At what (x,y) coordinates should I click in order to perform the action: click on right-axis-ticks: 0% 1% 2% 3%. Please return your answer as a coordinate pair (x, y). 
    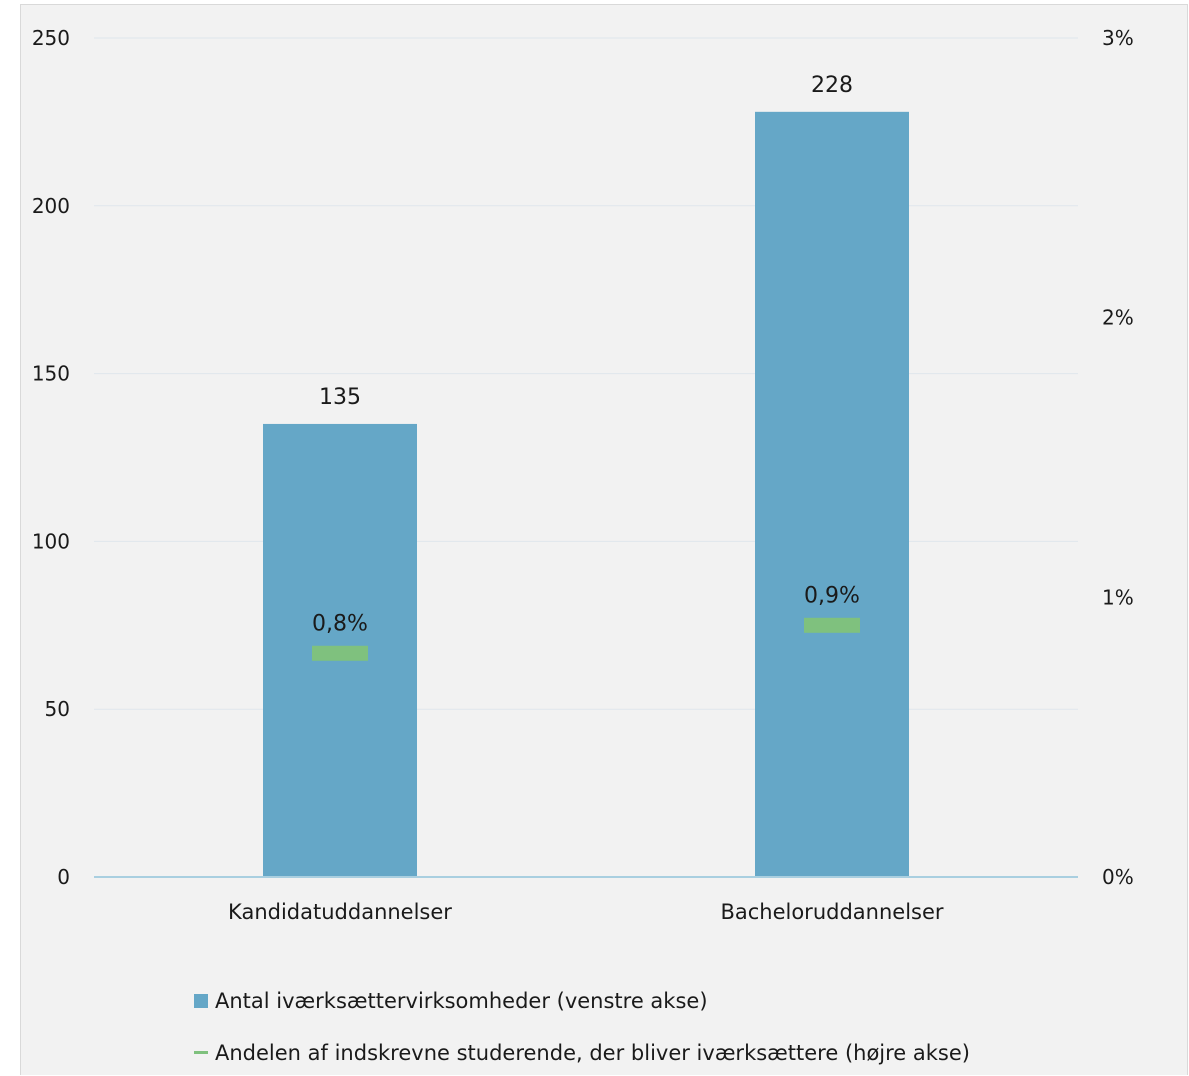
    Looking at the image, I should click on (1118, 457).